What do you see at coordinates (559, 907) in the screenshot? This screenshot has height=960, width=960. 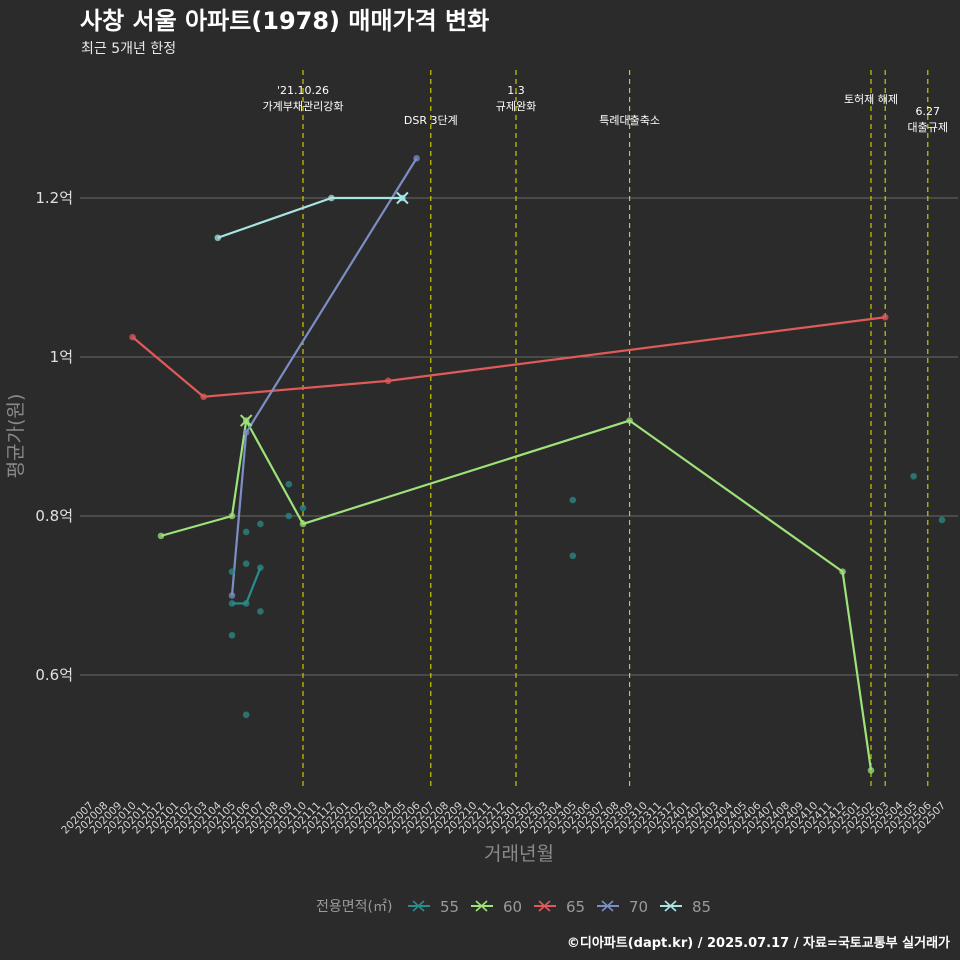 I see `legend: 55 60 65 70 85` at bounding box center [559, 907].